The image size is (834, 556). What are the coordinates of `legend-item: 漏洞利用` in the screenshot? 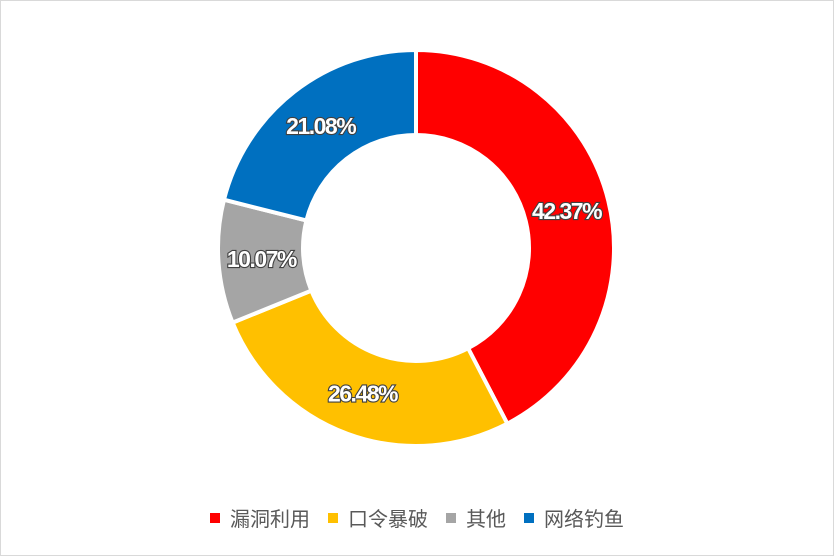 It's located at (260, 517).